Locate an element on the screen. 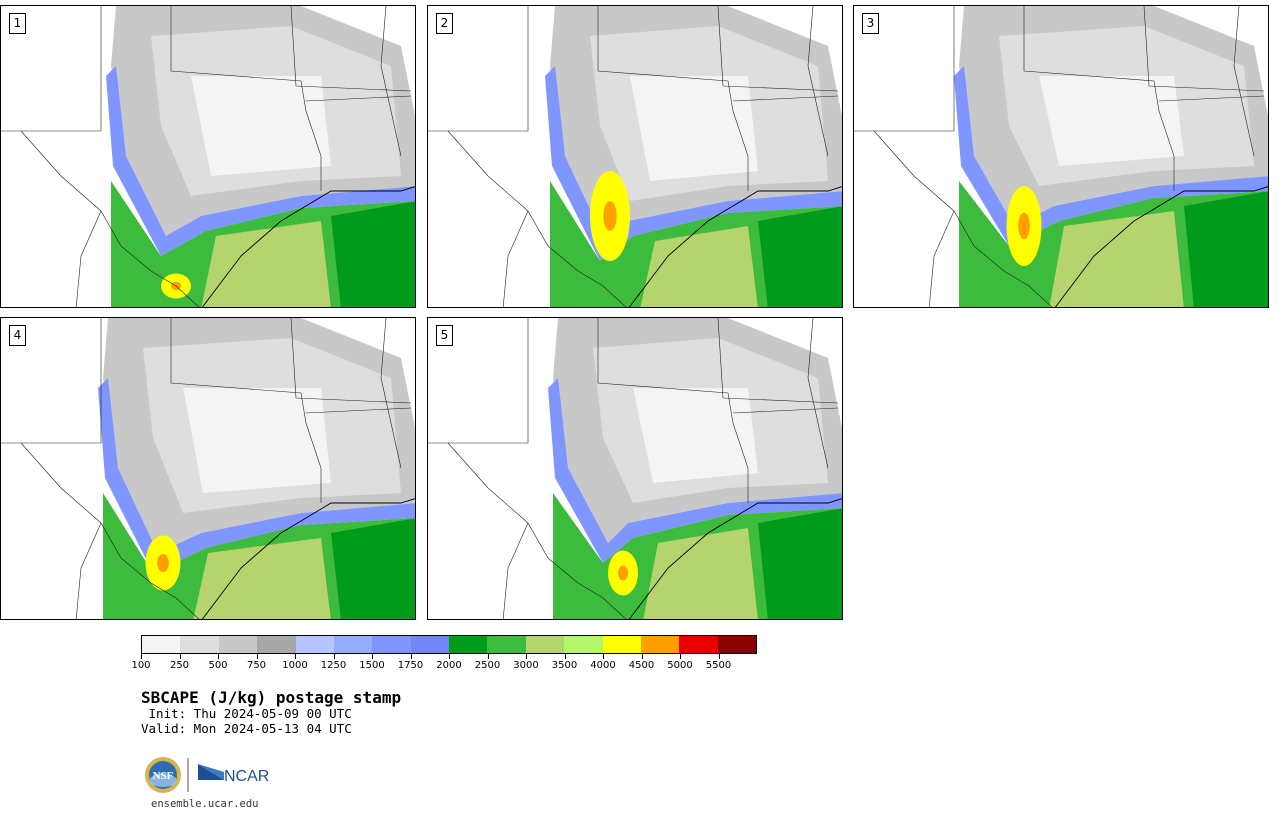 This screenshot has height=815, width=1280. map-panel-5: 5 is located at coordinates (635, 468).